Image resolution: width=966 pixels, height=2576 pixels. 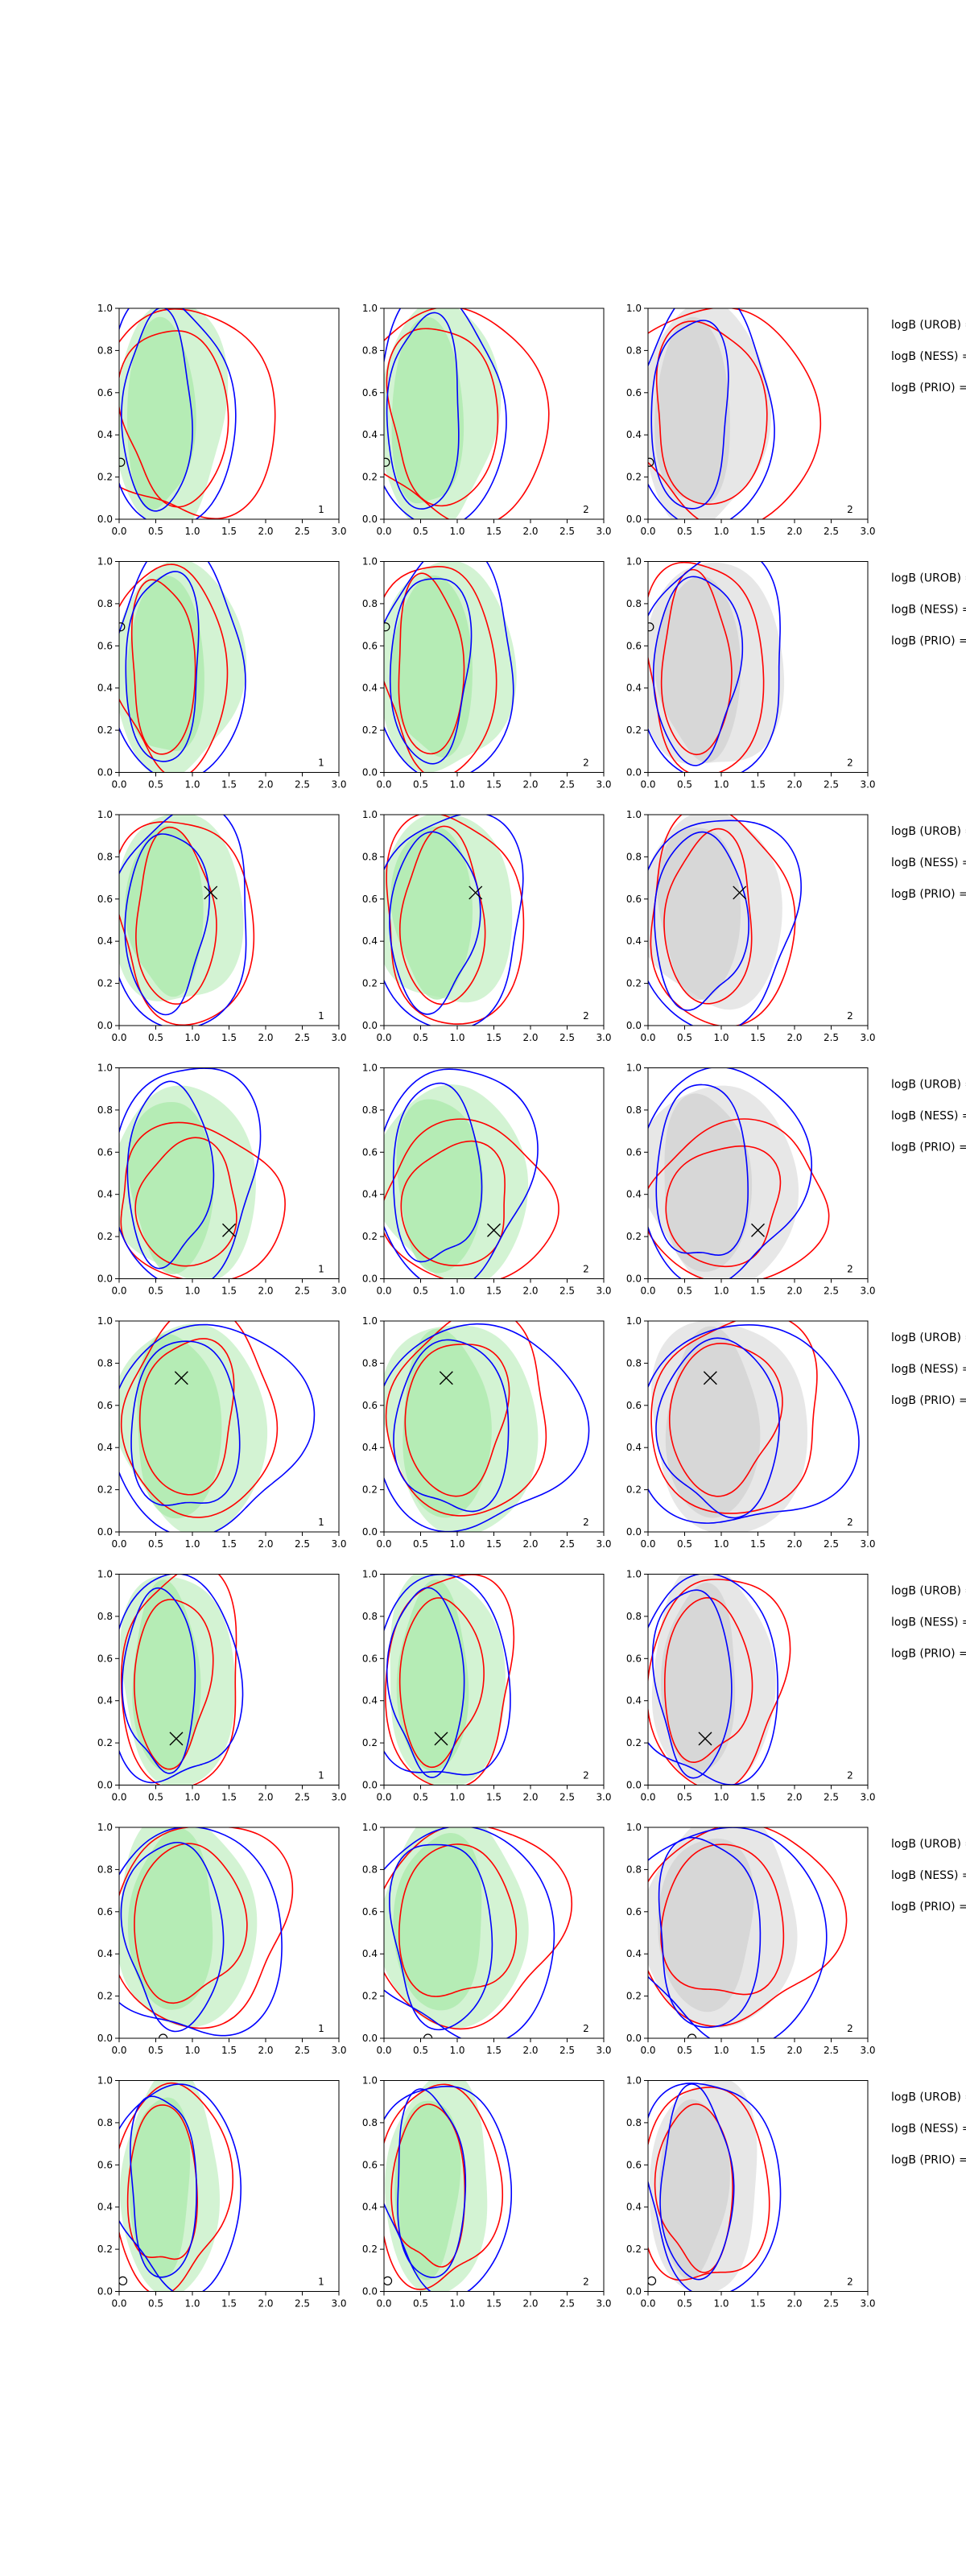 What do you see at coordinates (751, 1686) in the screenshot?
I see `subplot-r6-c3: 0.0 0.5 1.0 1.5 2.0 2.5 3.0 0.0 0.2 0.4 0.6 0.8 1.0 2` at bounding box center [751, 1686].